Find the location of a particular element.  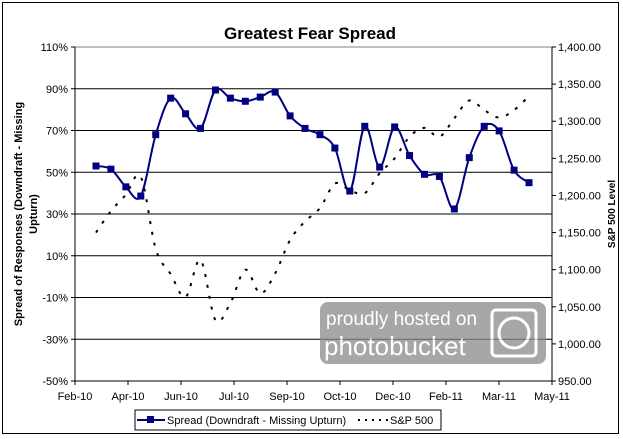

x-tick-label: Mar-11 is located at coordinates (499, 397).